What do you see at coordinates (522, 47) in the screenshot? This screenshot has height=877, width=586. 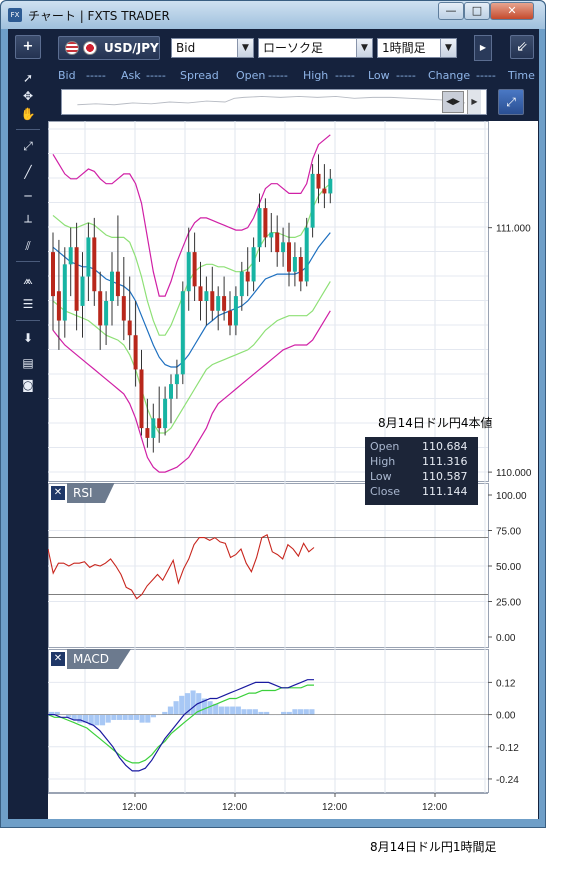 I see `detach-icon: ⇙` at bounding box center [522, 47].